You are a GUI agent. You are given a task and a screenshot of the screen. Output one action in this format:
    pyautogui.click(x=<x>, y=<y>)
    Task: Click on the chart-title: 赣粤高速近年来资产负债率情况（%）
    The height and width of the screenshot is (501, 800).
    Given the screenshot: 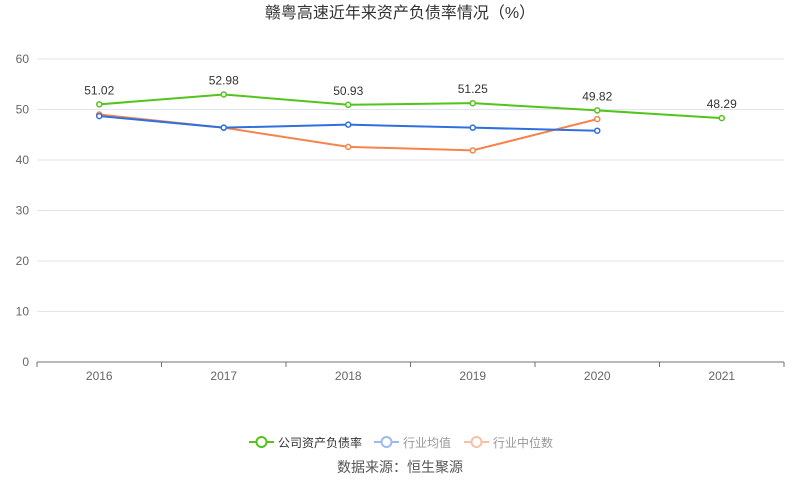 What is the action you would take?
    pyautogui.click(x=400, y=12)
    